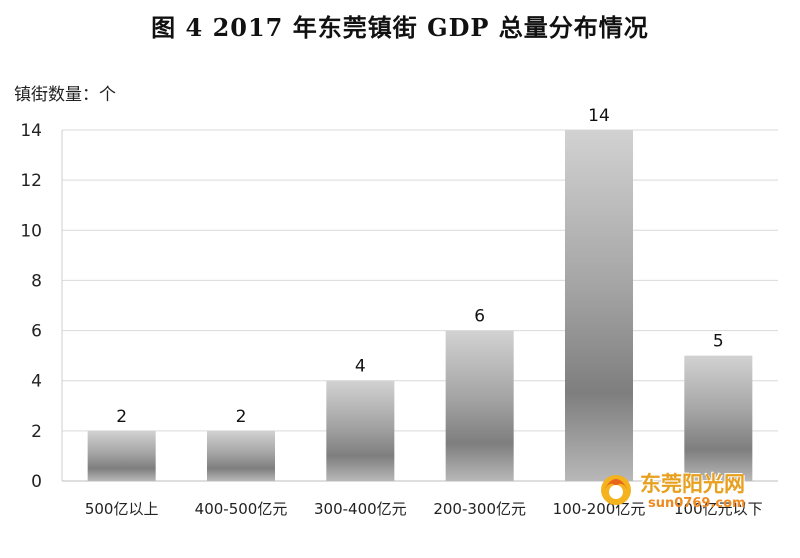 The image size is (800, 558). What do you see at coordinates (479, 509) in the screenshot?
I see `x-tick-label-4: 200-300亿元` at bounding box center [479, 509].